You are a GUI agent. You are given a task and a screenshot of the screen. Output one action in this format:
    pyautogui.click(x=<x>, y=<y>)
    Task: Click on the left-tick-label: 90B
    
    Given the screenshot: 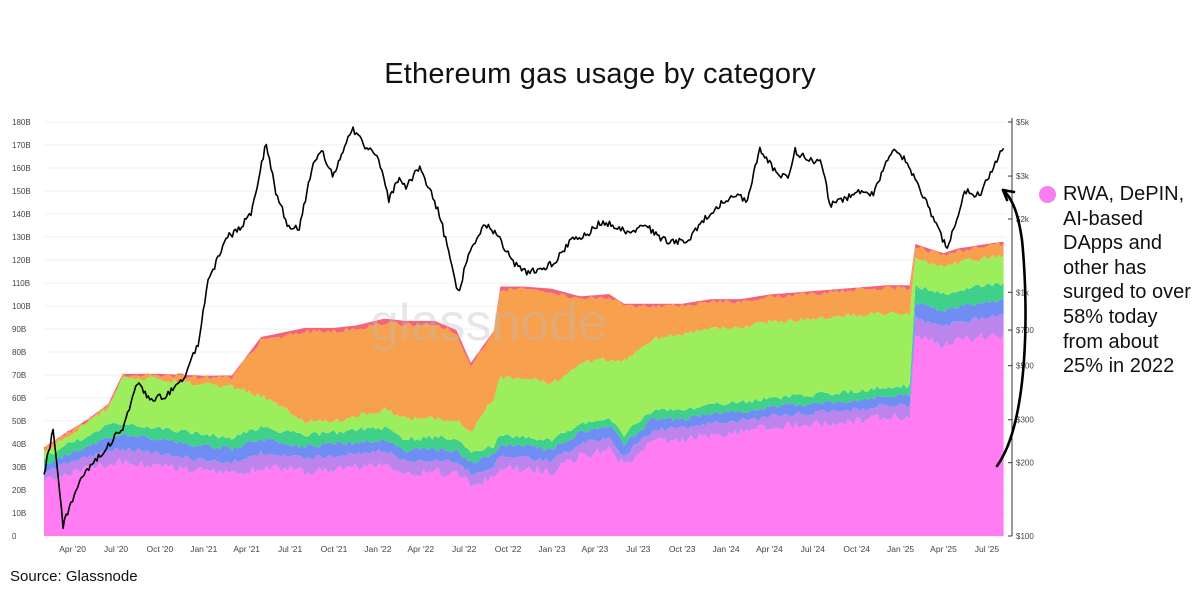 What is the action you would take?
    pyautogui.click(x=19, y=329)
    